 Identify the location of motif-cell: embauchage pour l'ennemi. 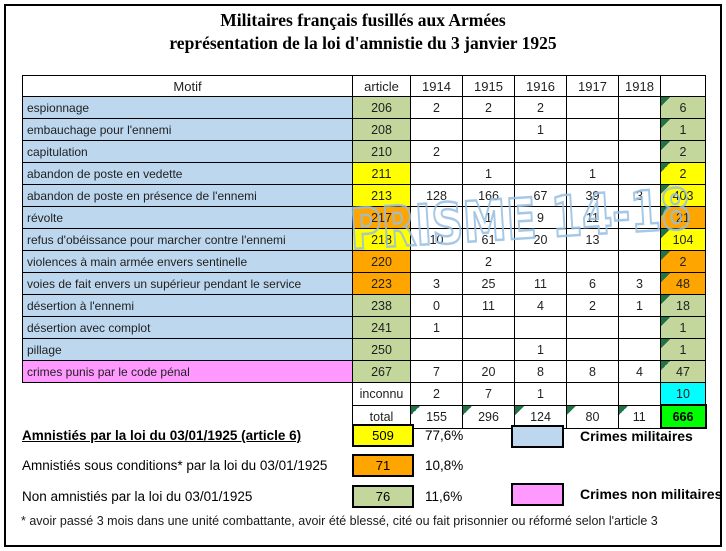
(187, 129).